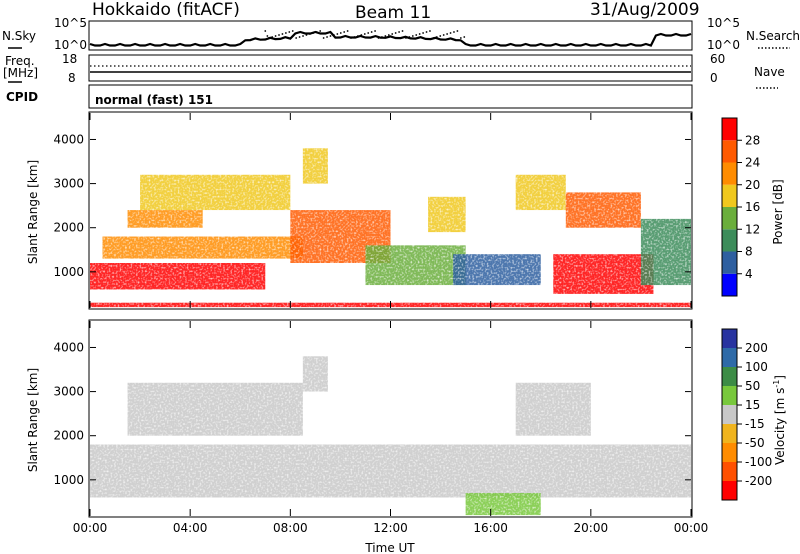 This screenshot has height=554, width=800. I want to click on nave-tick-bottom: 0, so click(714, 78).